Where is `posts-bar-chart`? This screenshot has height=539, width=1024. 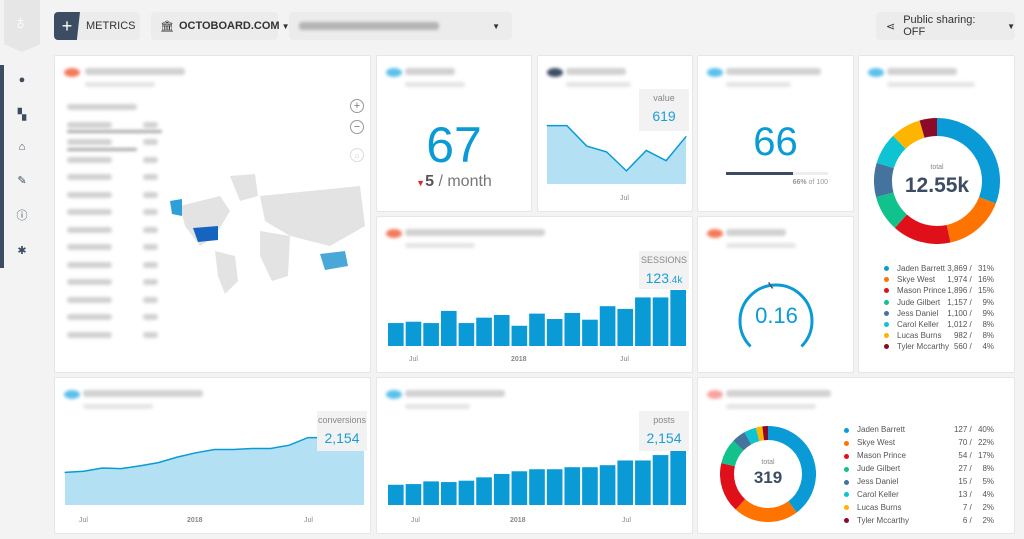
posts-bar-chart is located at coordinates (537, 477).